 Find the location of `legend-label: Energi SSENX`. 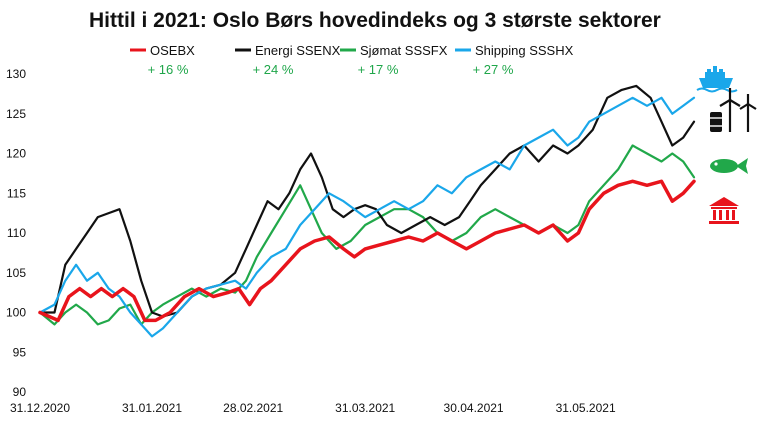

legend-label: Energi SSENX is located at coordinates (298, 50).